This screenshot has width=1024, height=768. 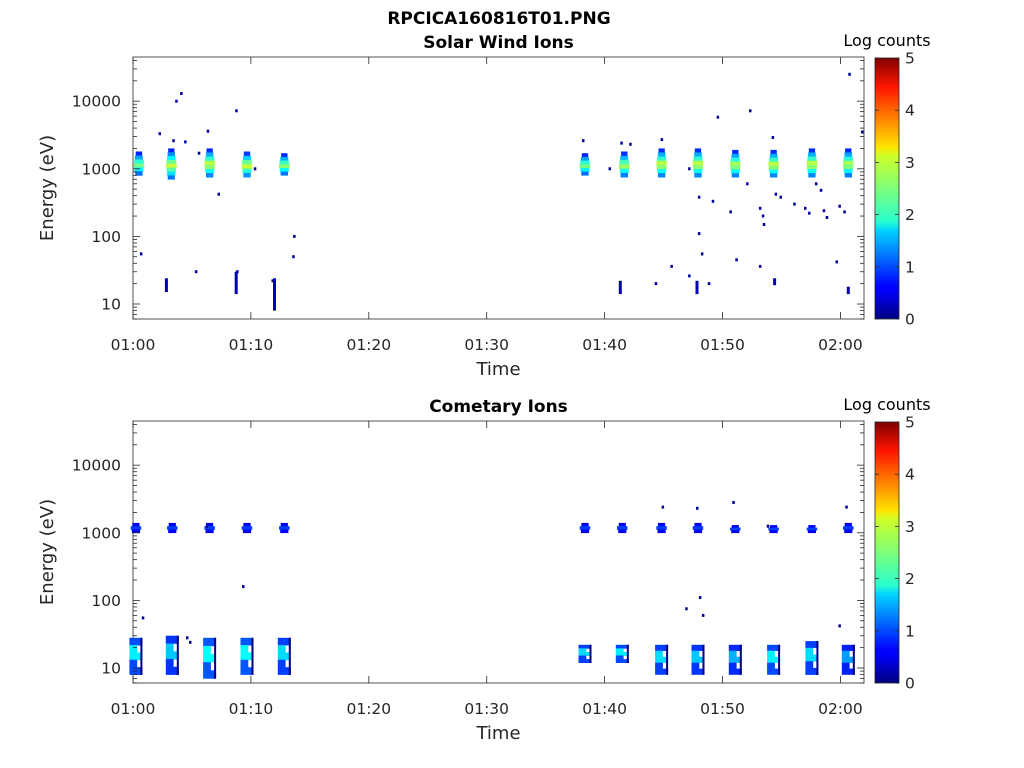 What do you see at coordinates (910, 59) in the screenshot?
I see `colorbar-tick-label: 5` at bounding box center [910, 59].